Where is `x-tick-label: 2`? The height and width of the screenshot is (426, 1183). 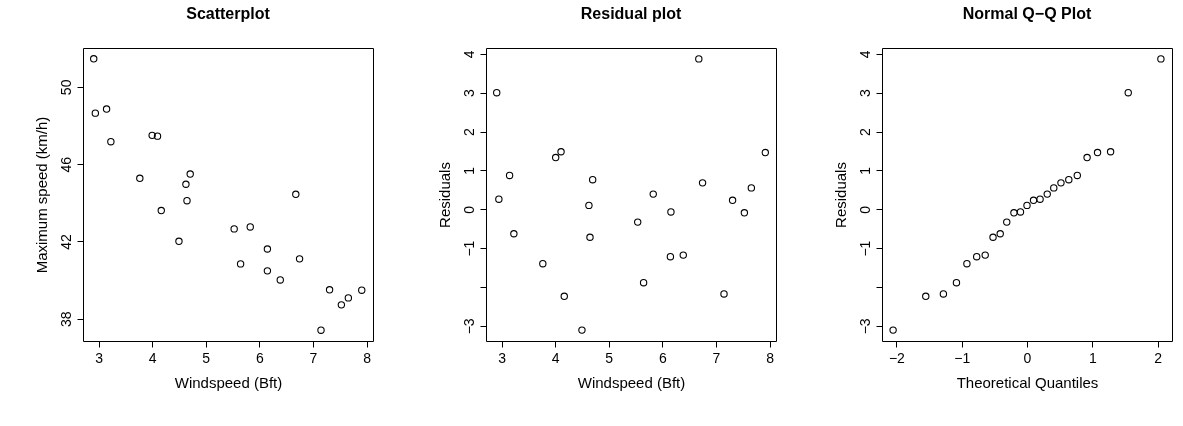
x-tick-label: 2 is located at coordinates (1158, 357).